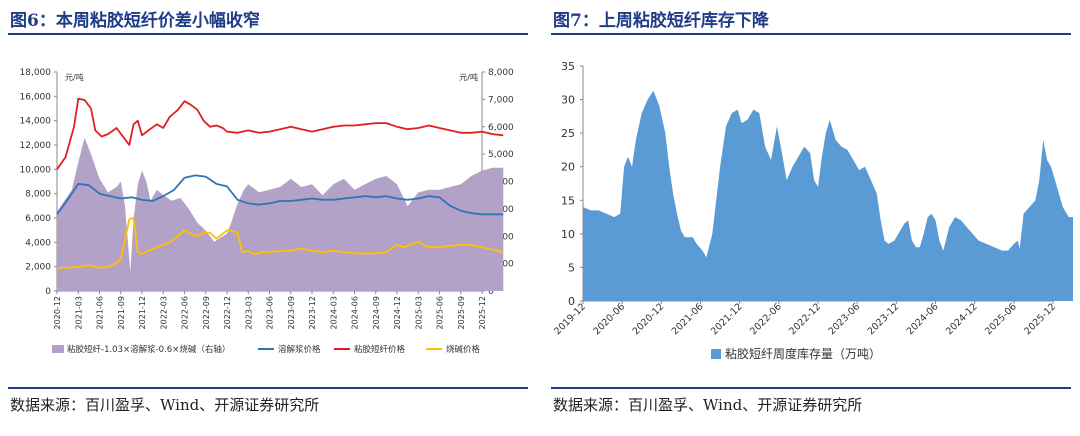 This screenshot has height=436, width=1080. I want to click on x-tick-label: 2023-09, so click(291, 312).